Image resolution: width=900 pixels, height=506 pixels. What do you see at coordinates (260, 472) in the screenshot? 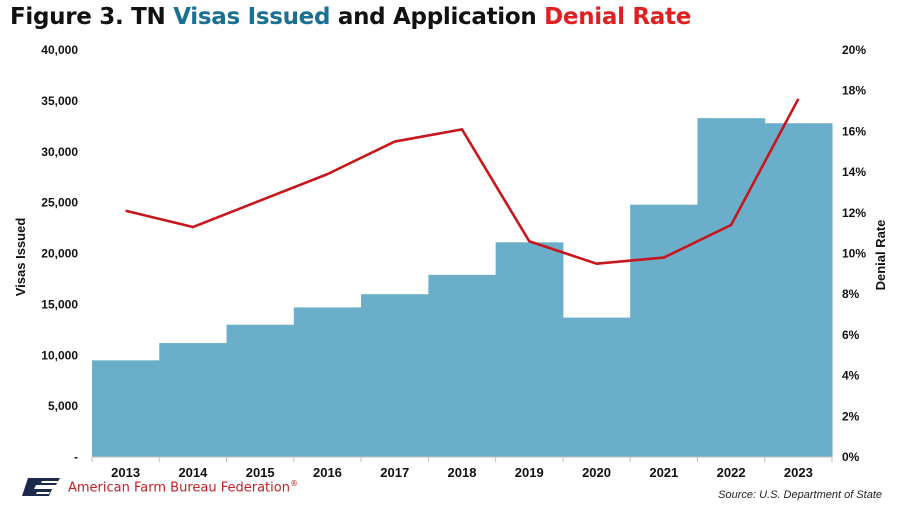
I see `x-tick-label-2015: 2015` at bounding box center [260, 472].